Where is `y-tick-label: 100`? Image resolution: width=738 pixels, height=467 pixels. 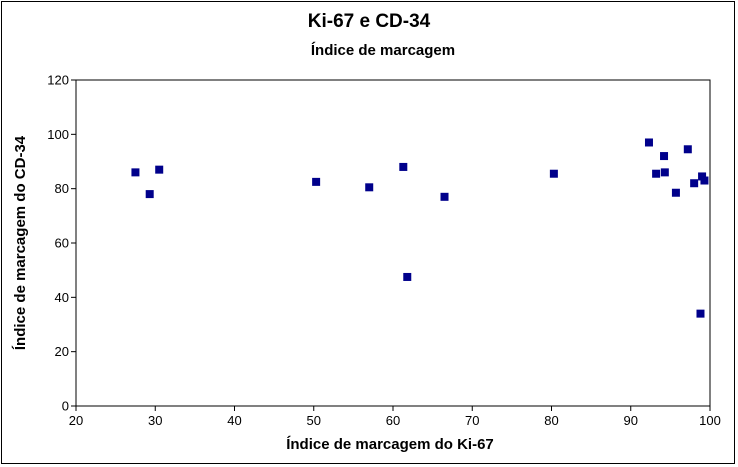 y-tick-label: 100 is located at coordinates (58, 134).